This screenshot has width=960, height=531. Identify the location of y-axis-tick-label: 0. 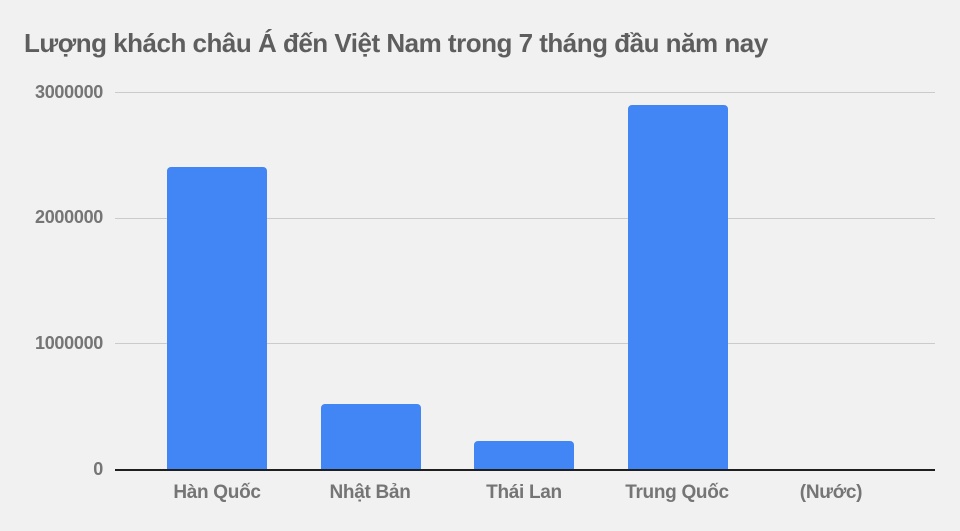
(98, 469).